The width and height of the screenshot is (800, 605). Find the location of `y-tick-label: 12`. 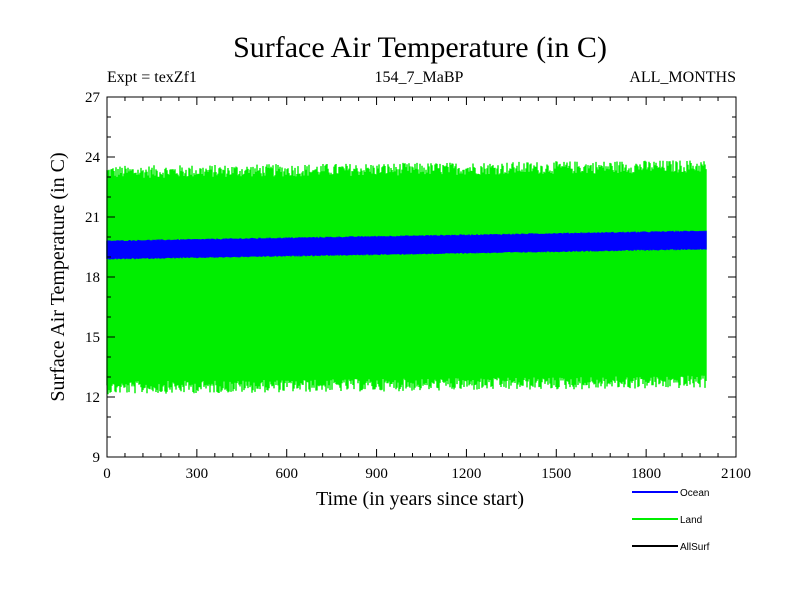

y-tick-label: 12 is located at coordinates (92, 398).